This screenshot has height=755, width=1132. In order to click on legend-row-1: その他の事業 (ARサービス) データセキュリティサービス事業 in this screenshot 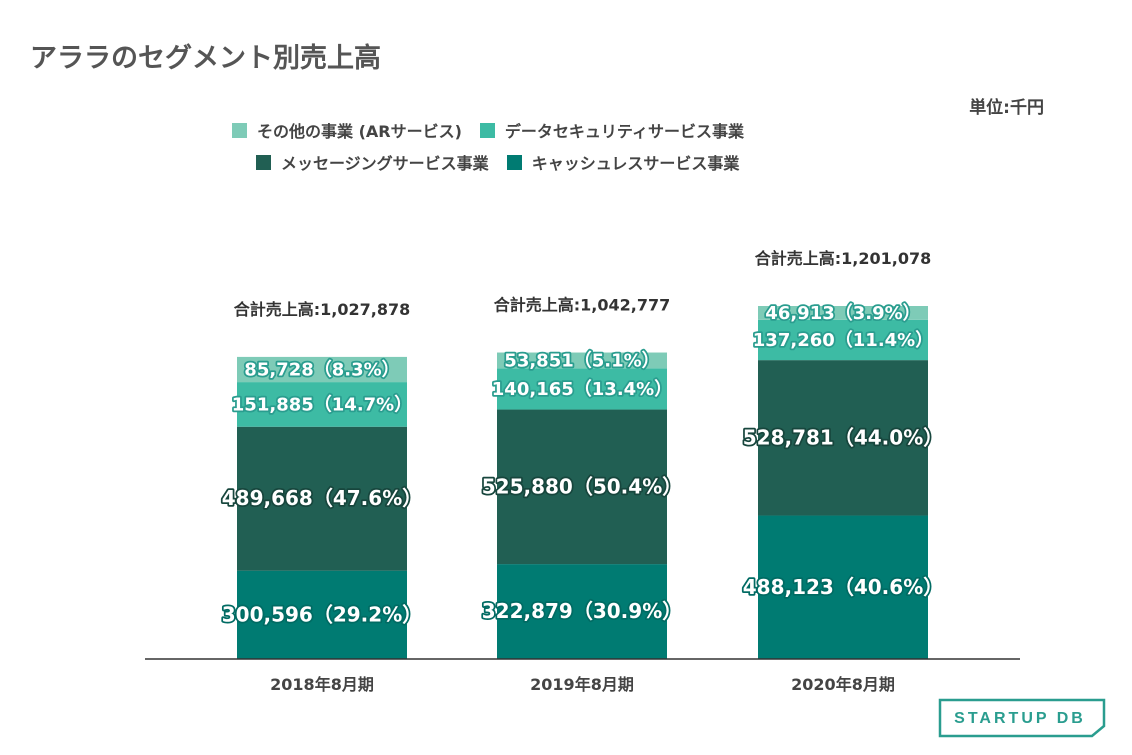, I will do `click(497, 130)`.